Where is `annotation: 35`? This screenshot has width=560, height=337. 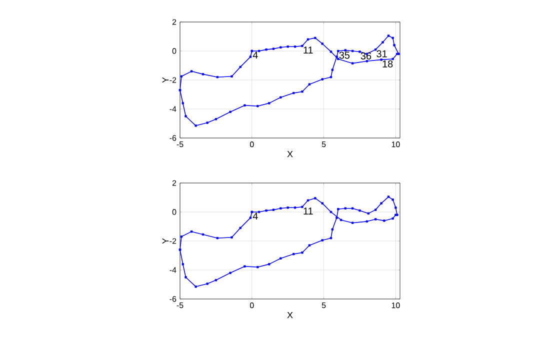 annotation: 35 is located at coordinates (344, 55).